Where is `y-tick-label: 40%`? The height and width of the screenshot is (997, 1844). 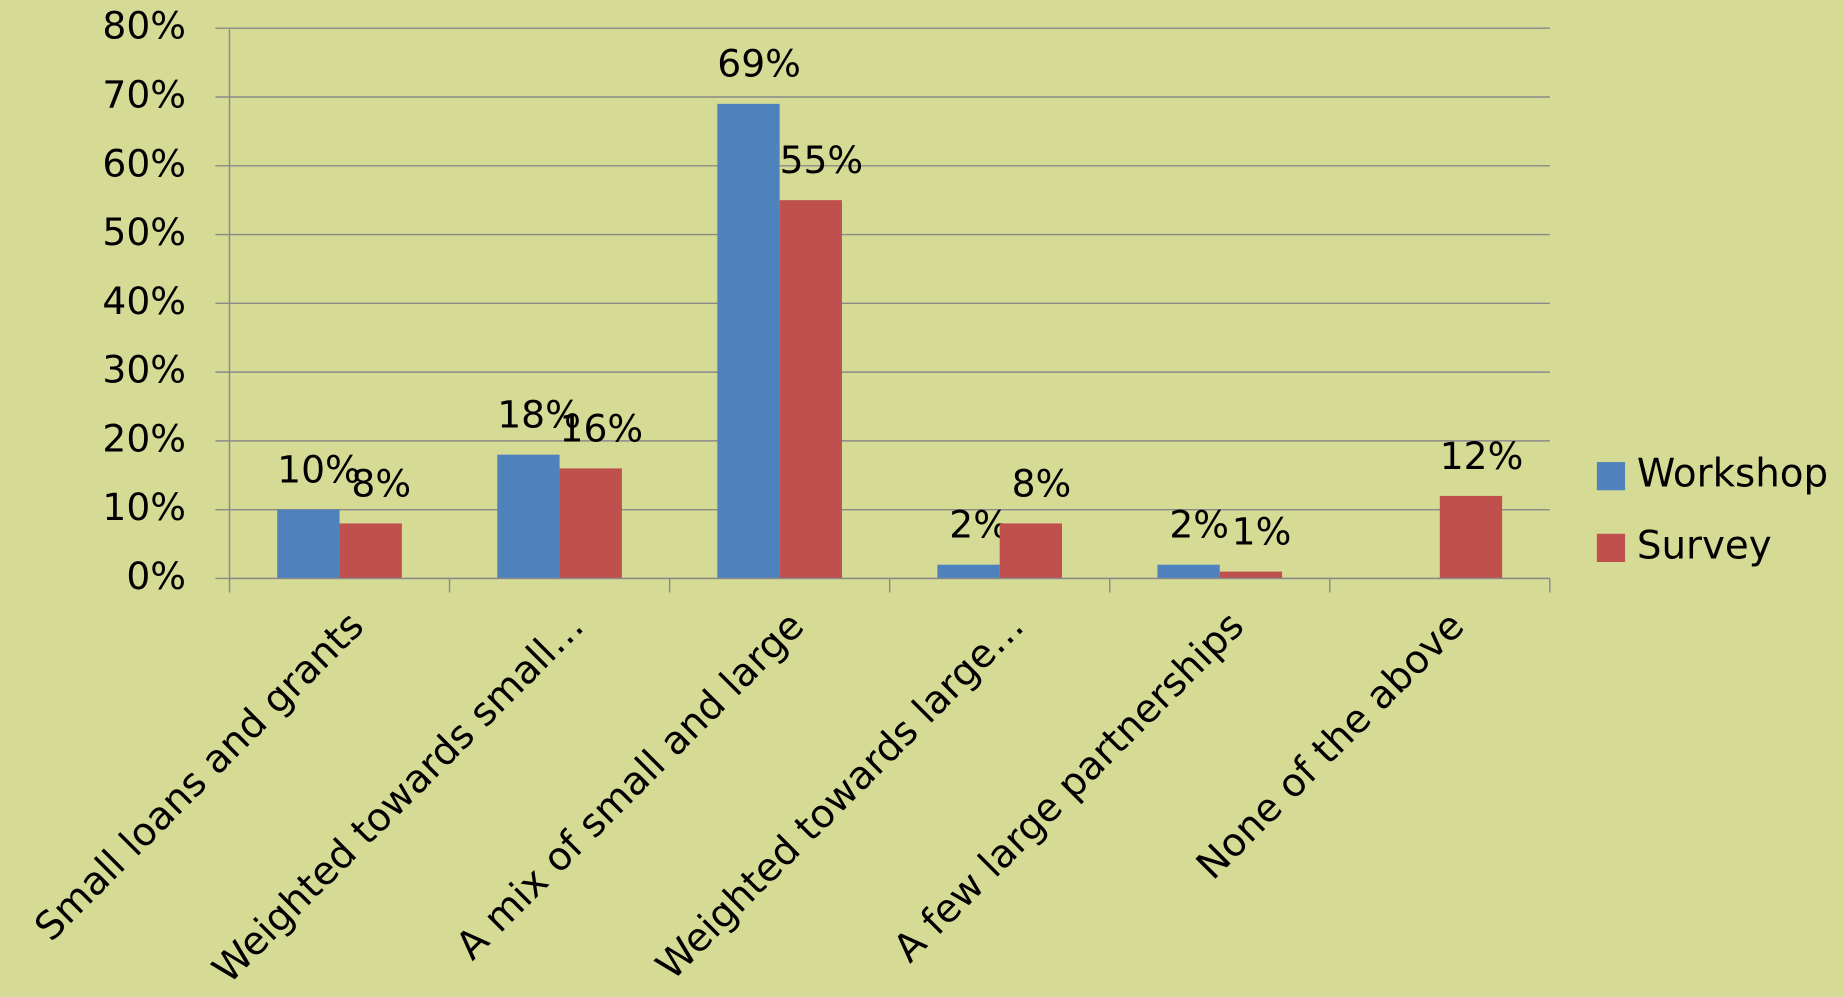 y-tick-label: 40% is located at coordinates (144, 301).